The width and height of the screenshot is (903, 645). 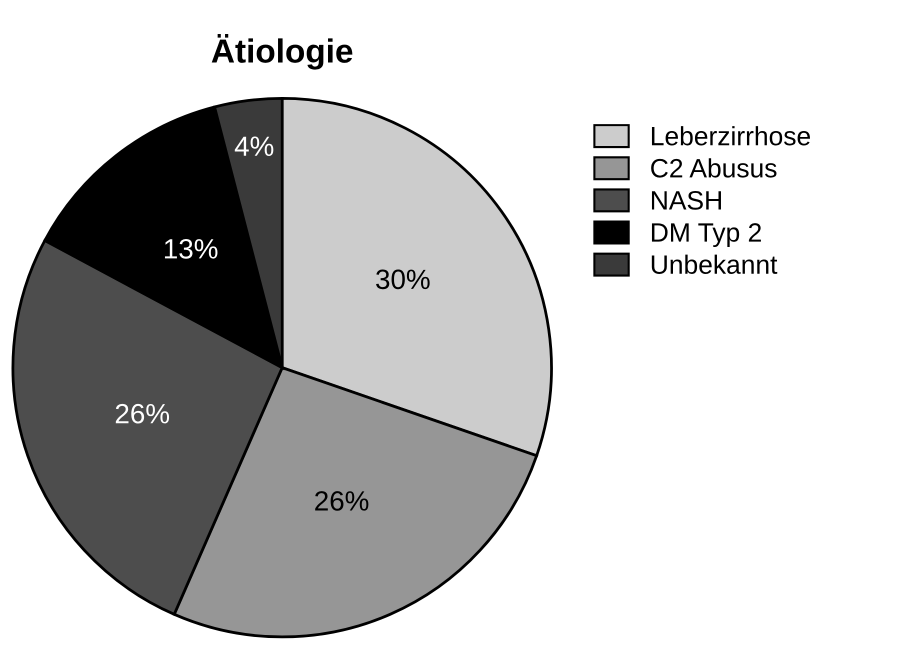 What do you see at coordinates (282, 52) in the screenshot?
I see `chart-title: Ätiologie` at bounding box center [282, 52].